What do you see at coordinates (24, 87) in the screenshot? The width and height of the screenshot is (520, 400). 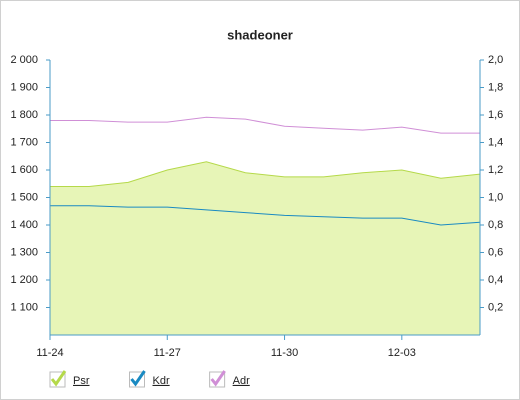 I see `y-tick-label: 1 900` at bounding box center [24, 87].